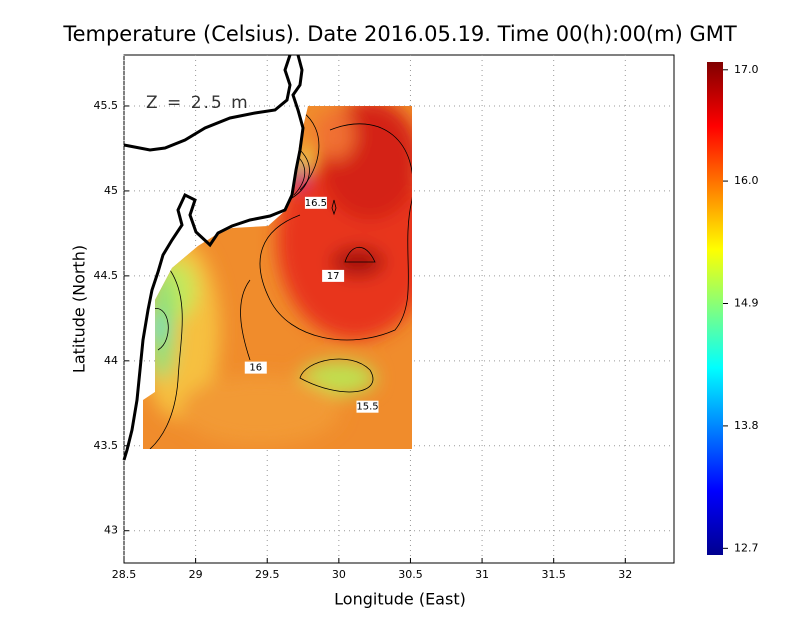  I want to click on contour-label: 16, so click(255, 367).